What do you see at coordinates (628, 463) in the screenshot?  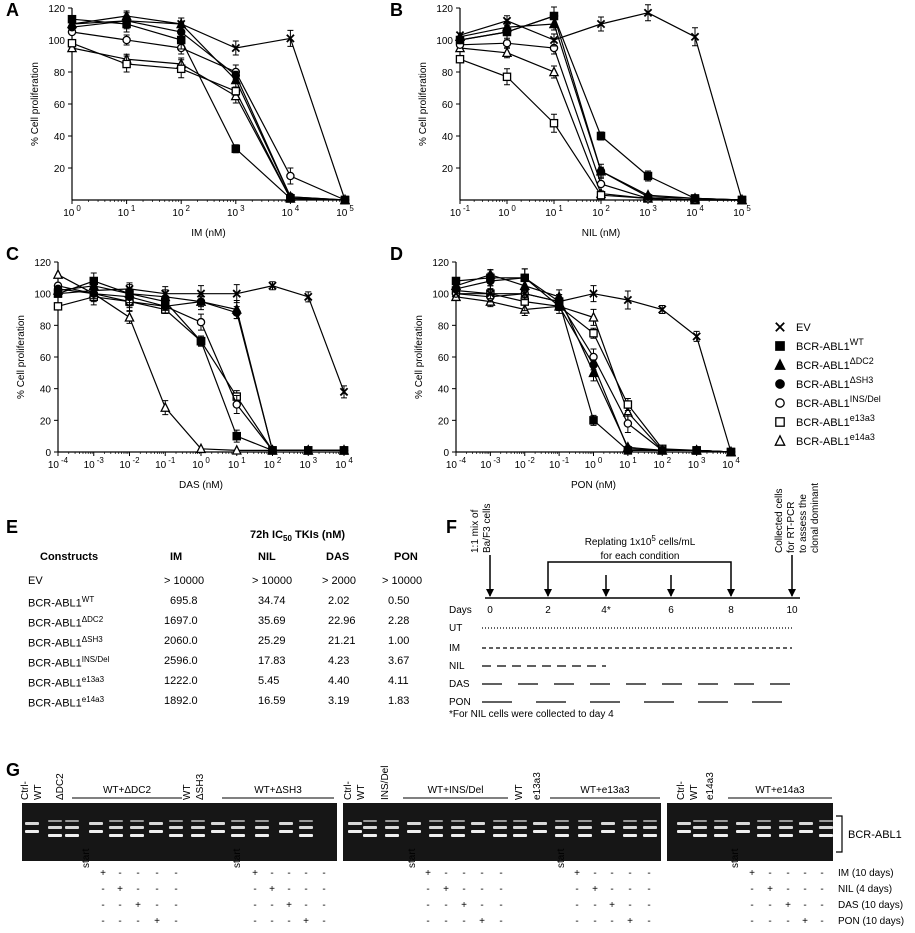 I see `x-tick-label: 10 1` at bounding box center [628, 463].